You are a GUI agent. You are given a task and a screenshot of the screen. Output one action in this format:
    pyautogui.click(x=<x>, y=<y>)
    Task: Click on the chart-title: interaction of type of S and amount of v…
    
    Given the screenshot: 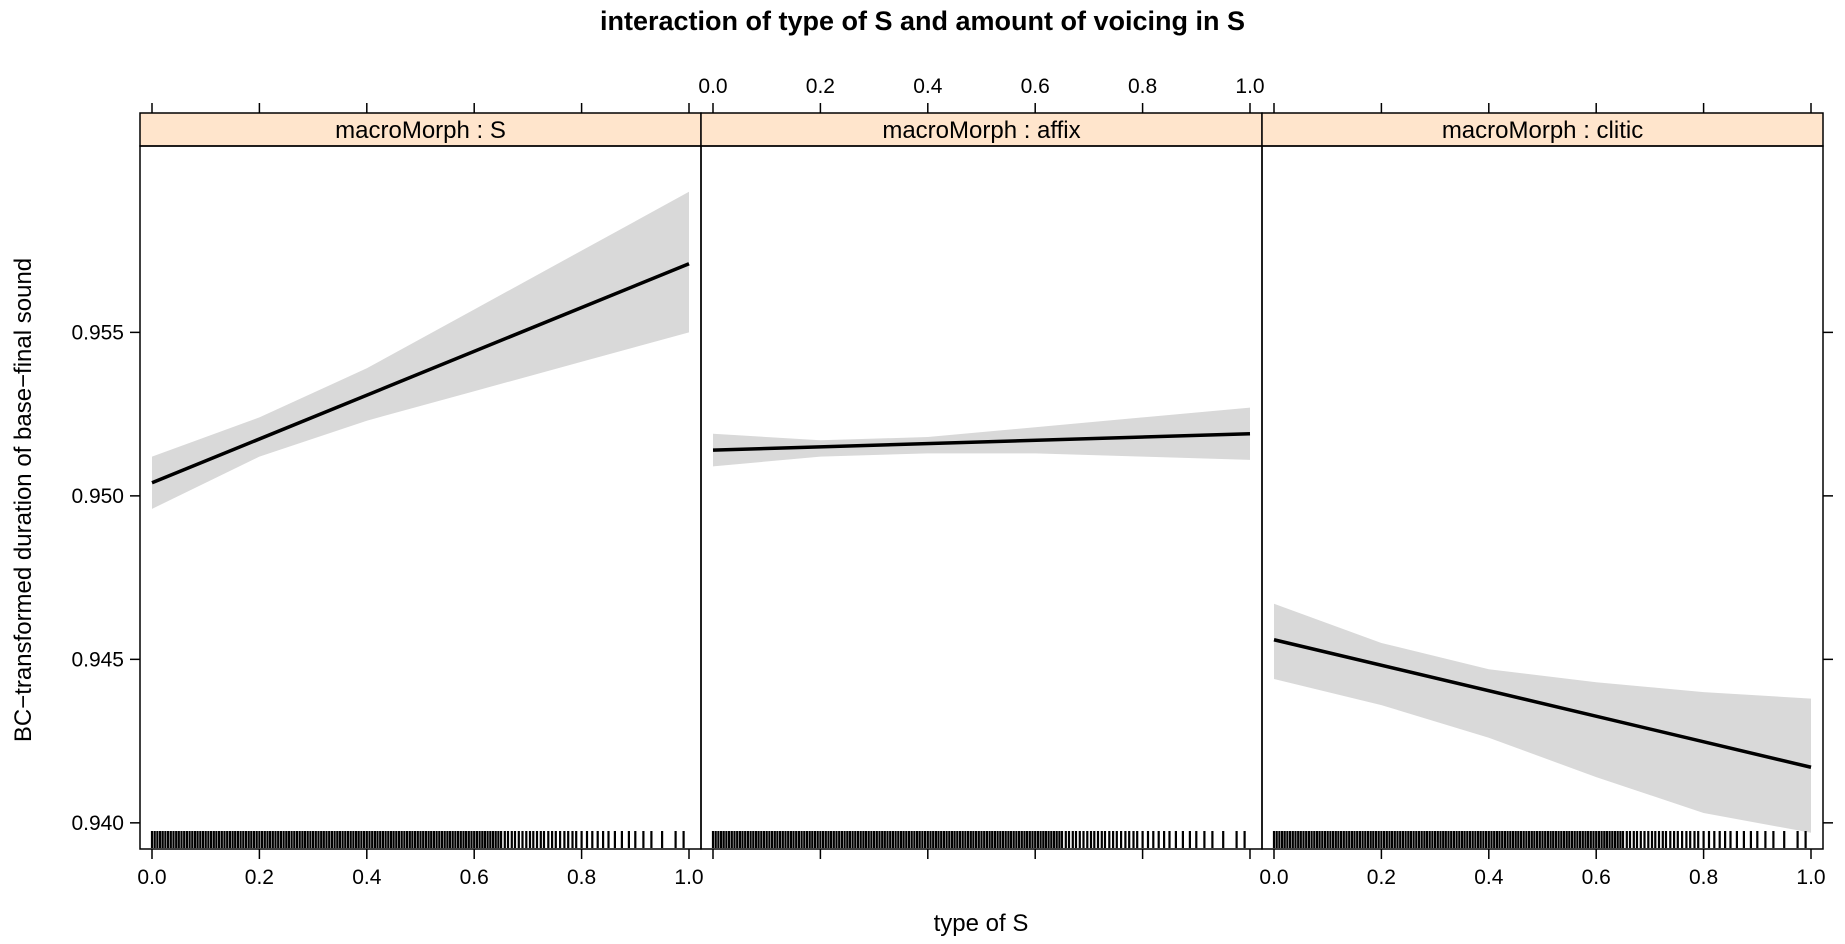 What is the action you would take?
    pyautogui.click(x=922, y=21)
    